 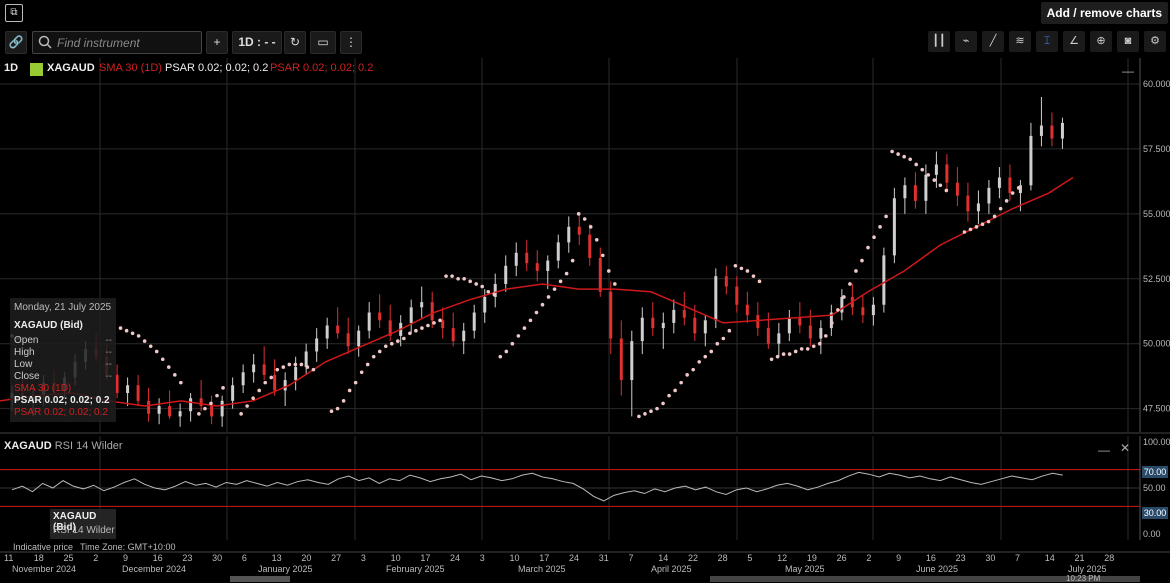 What do you see at coordinates (88, 446) in the screenshot?
I see `rsi-label: RSI 14 Wilder` at bounding box center [88, 446].